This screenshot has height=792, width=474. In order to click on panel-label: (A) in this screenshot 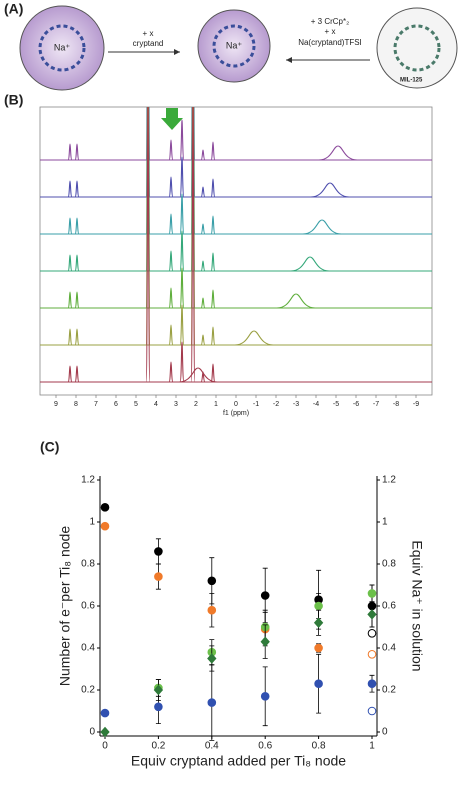, I will do `click(13, 9)`.